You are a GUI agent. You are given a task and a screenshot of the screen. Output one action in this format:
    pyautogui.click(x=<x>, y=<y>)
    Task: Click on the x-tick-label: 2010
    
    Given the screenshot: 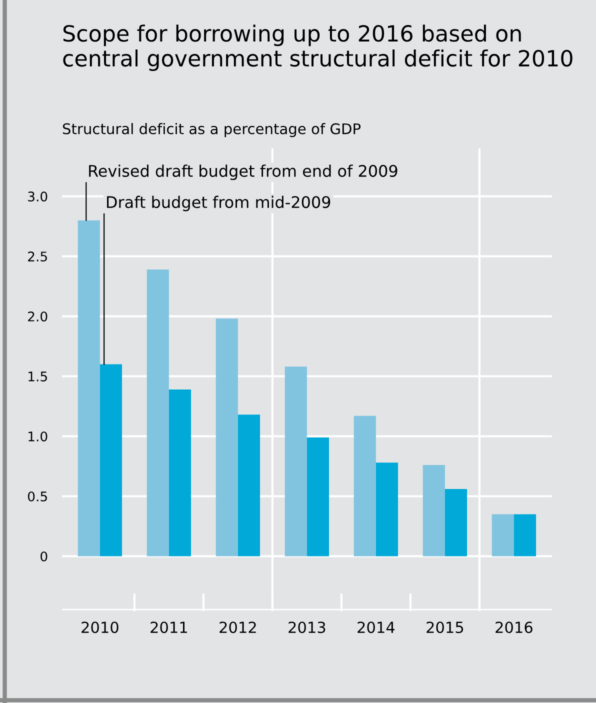 What is the action you would take?
    pyautogui.click(x=100, y=628)
    